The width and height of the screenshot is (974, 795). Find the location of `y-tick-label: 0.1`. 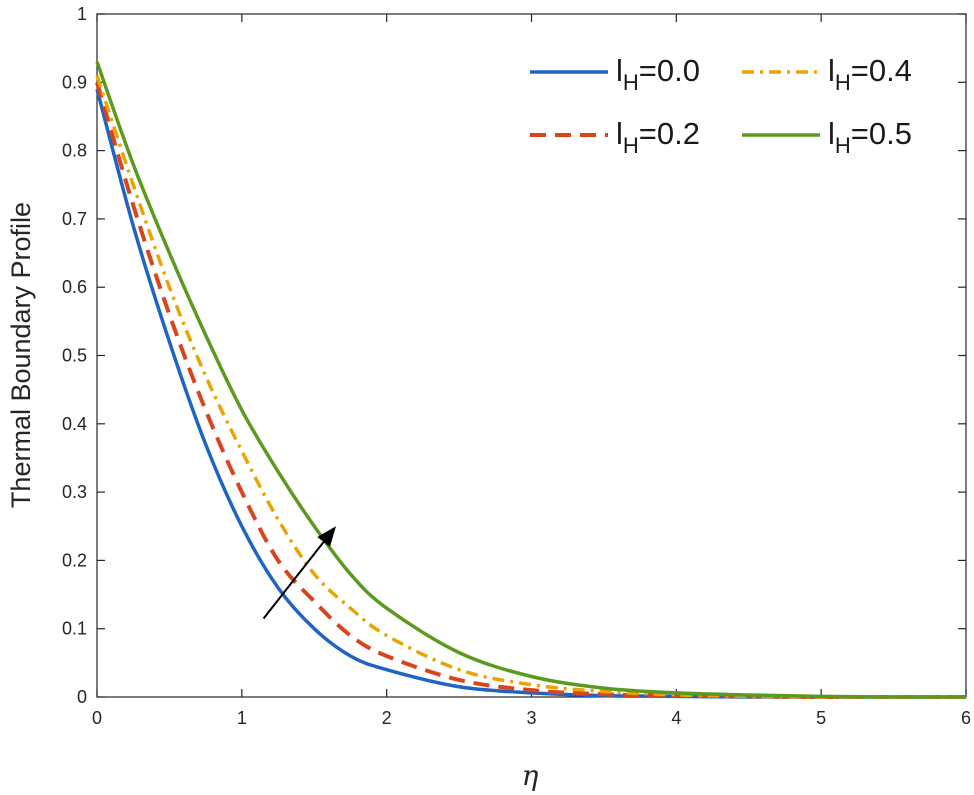

y-tick-label: 0.1 is located at coordinates (74, 629).